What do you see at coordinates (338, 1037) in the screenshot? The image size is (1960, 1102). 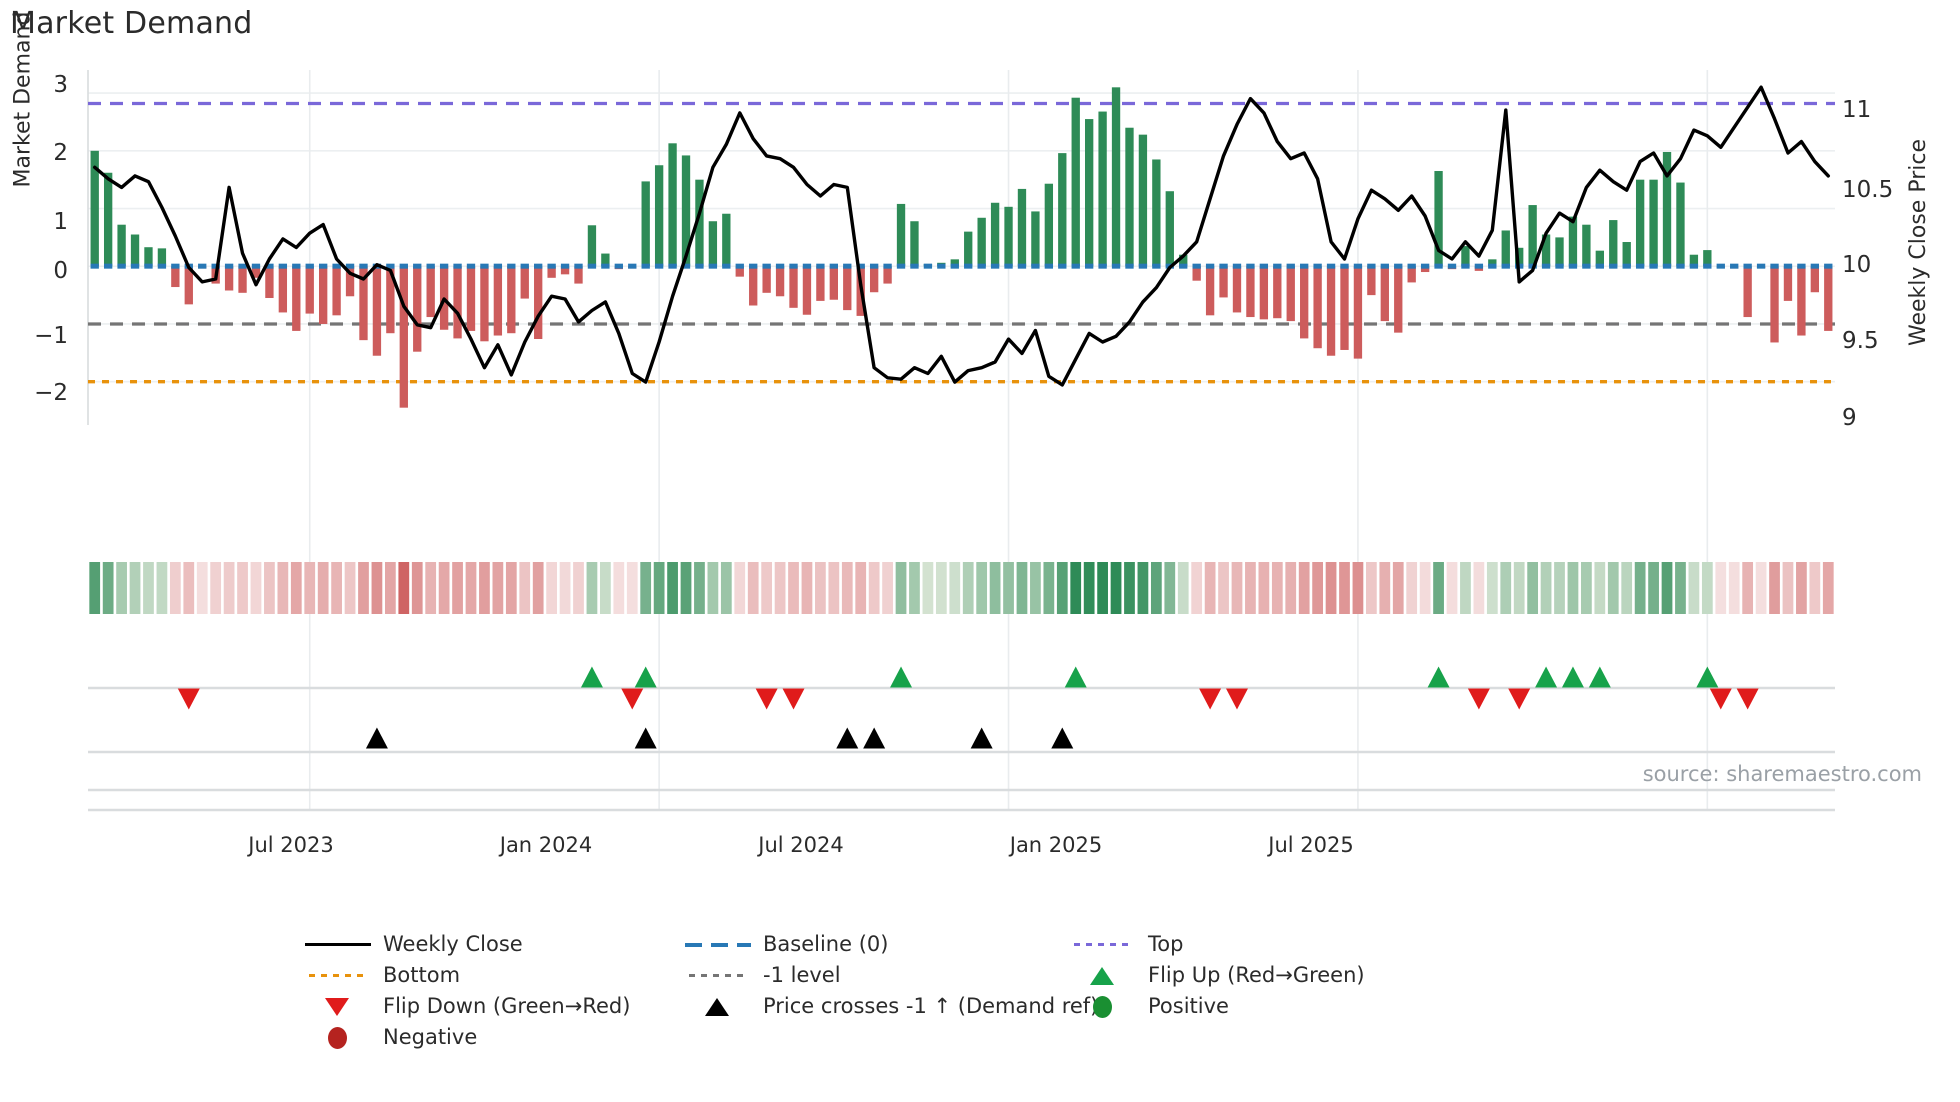 I see `negative-dot-icon` at bounding box center [338, 1037].